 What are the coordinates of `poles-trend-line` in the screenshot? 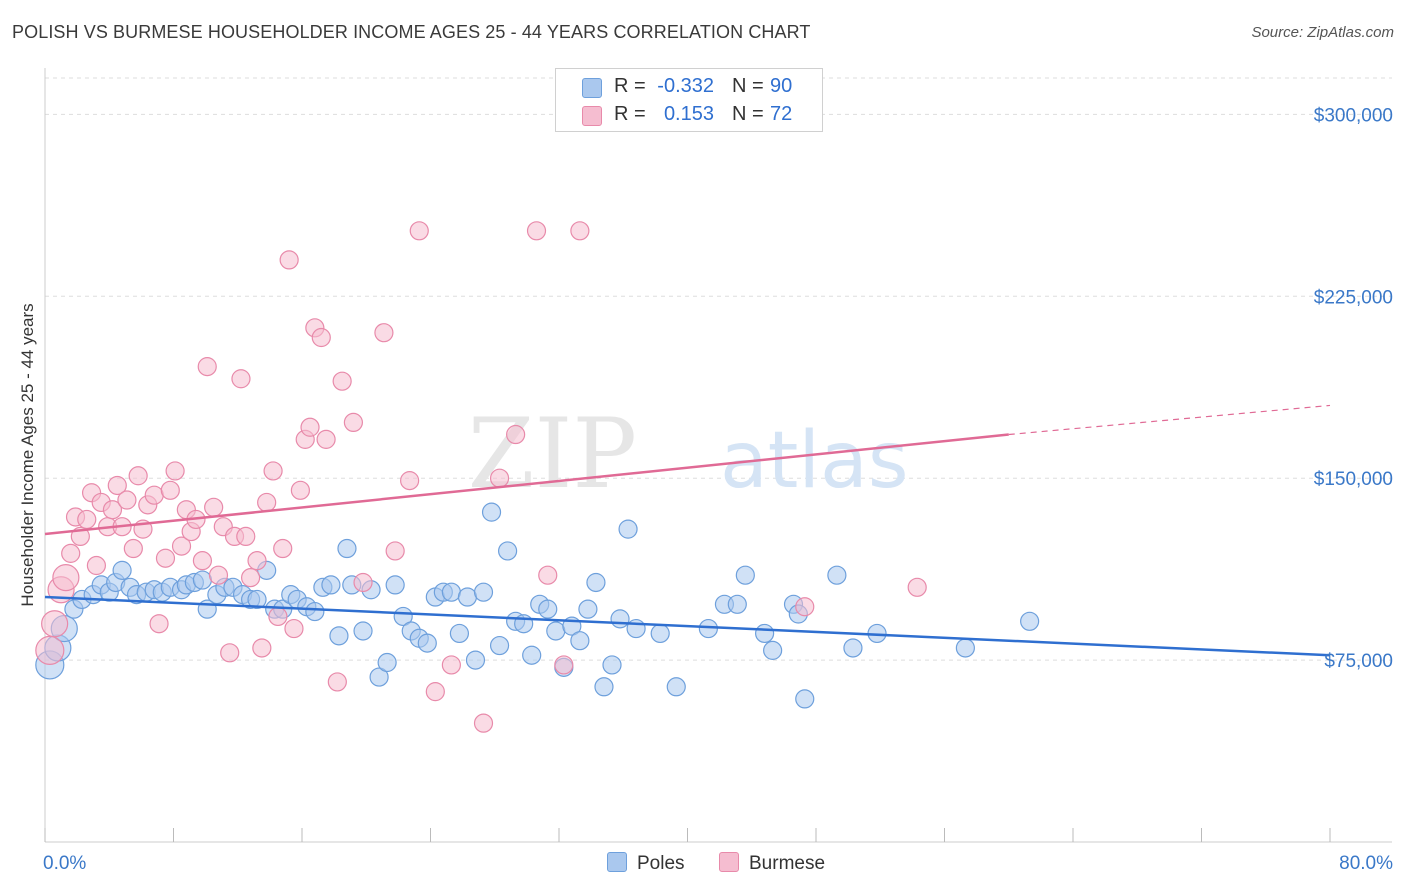 It's located at (687, 626).